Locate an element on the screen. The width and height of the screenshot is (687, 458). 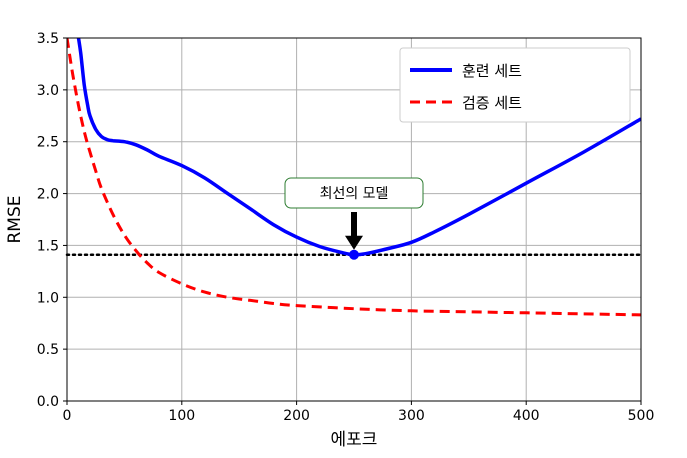
legend-box is located at coordinates (515, 85).